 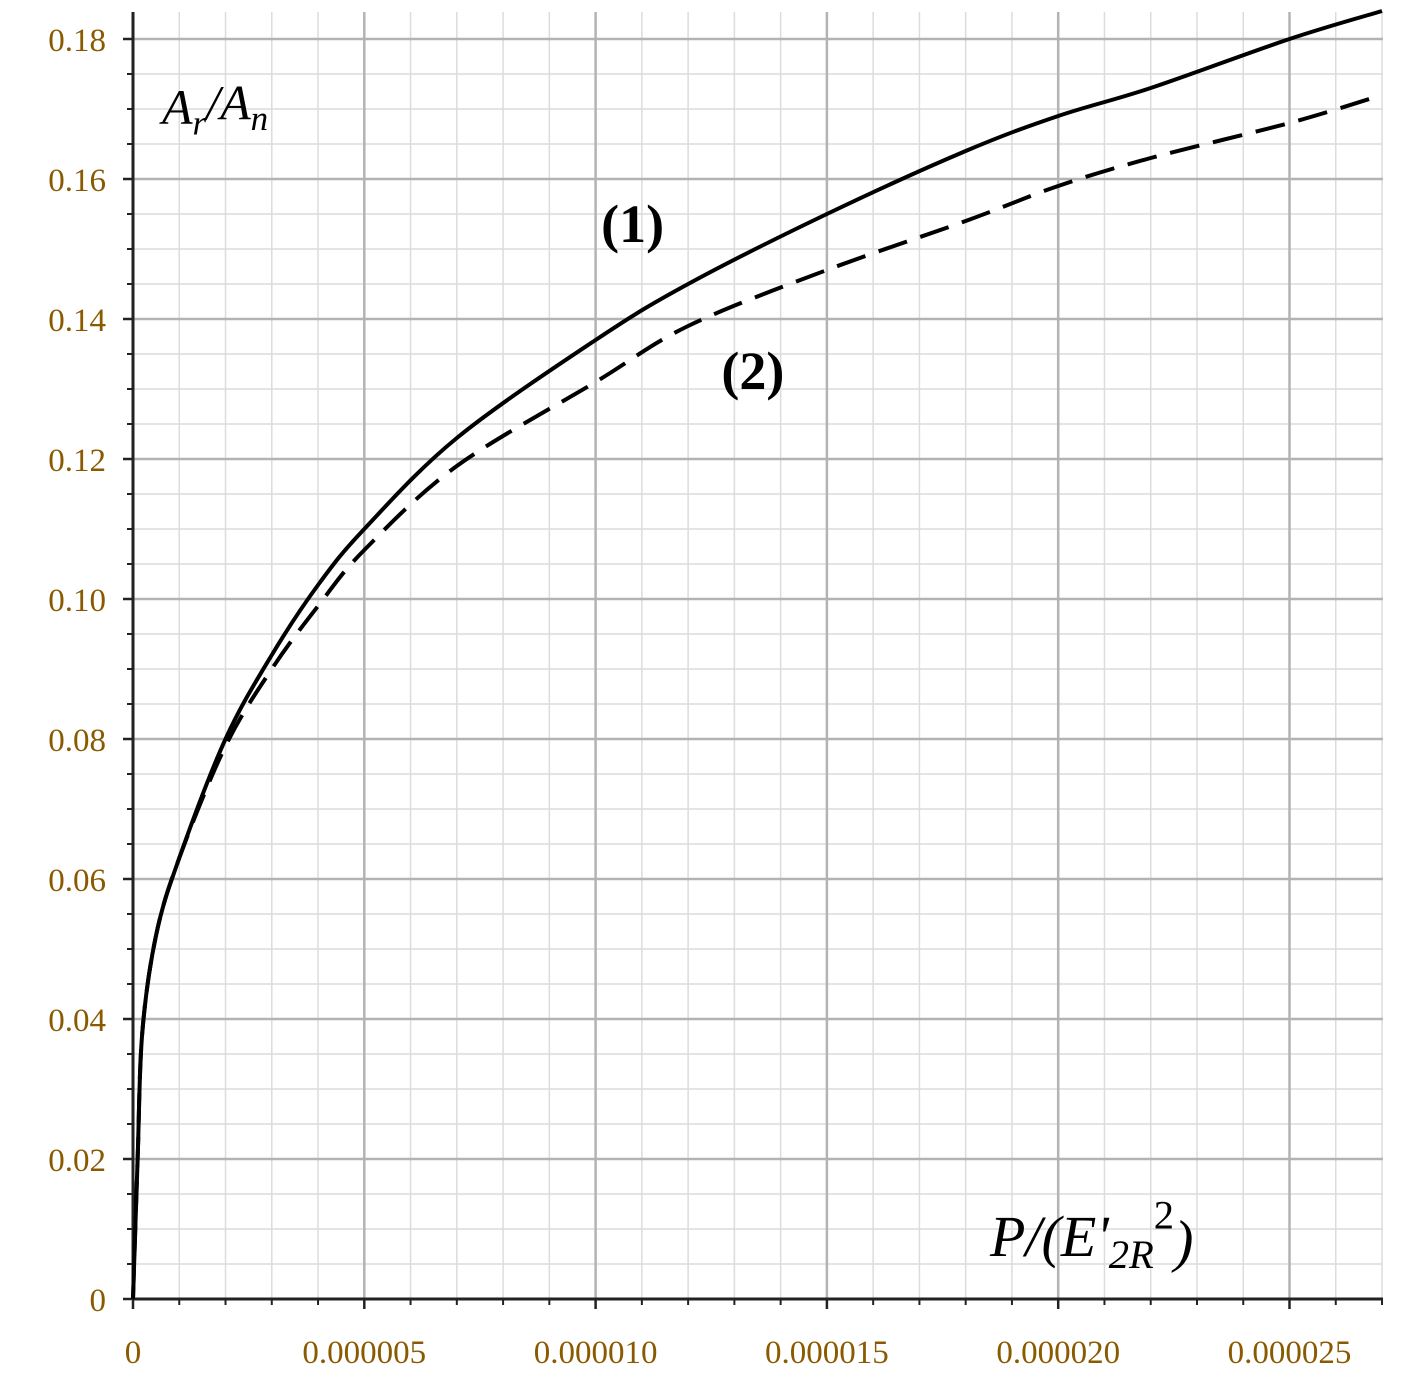 What do you see at coordinates (1058, 1353) in the screenshot?
I see `x-tick-label: 0.000020` at bounding box center [1058, 1353].